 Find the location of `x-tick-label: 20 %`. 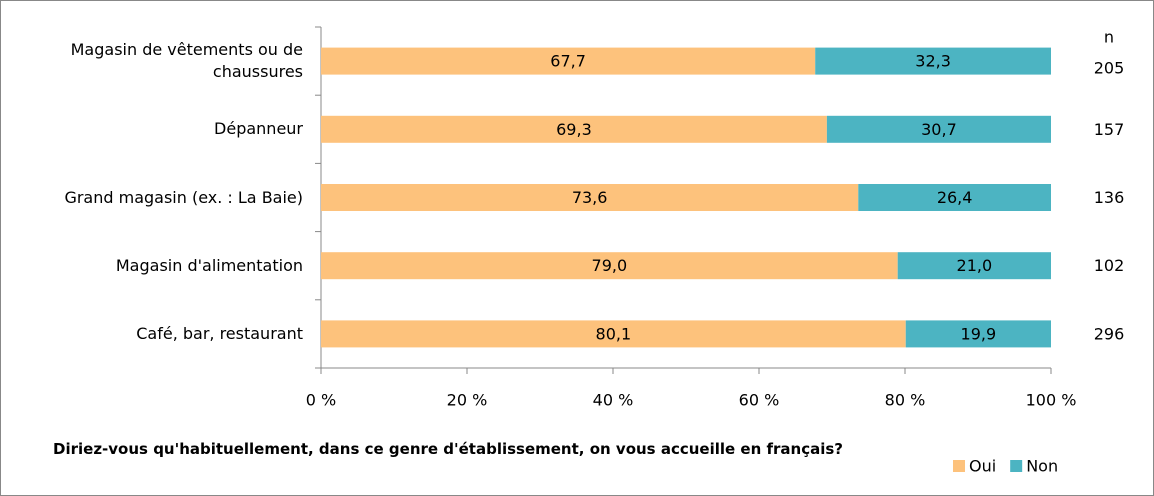

x-tick-label: 20 % is located at coordinates (467, 400).